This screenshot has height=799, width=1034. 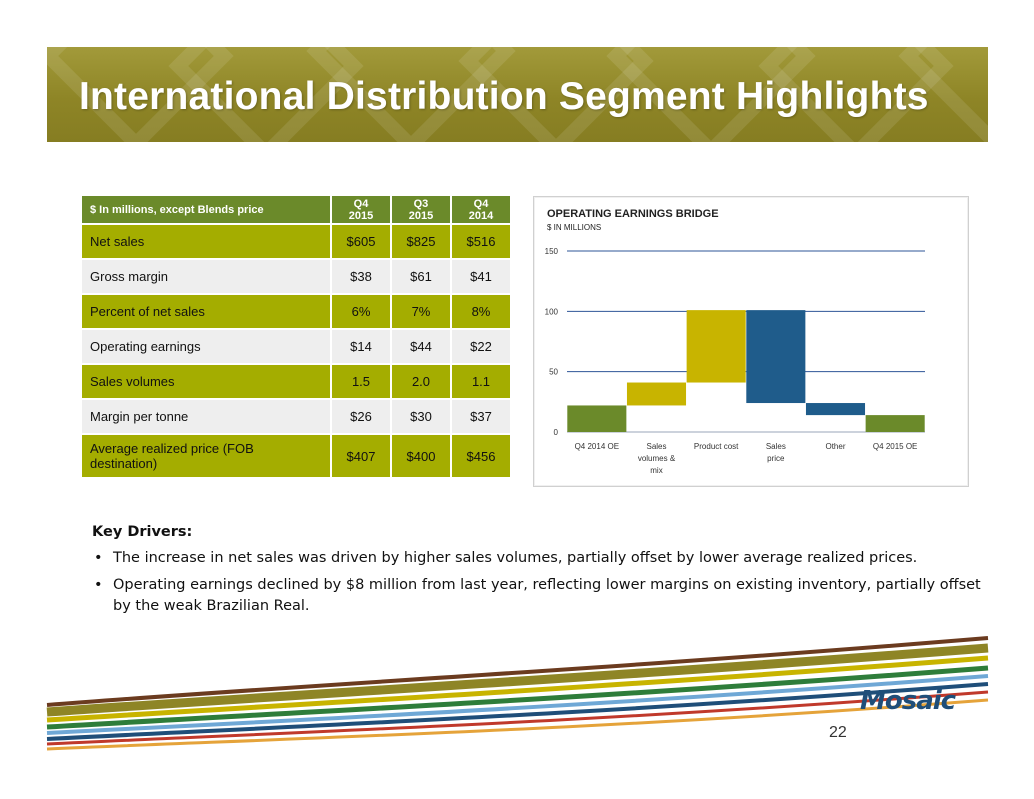 I want to click on y-tick-label: 50, so click(x=553, y=372).